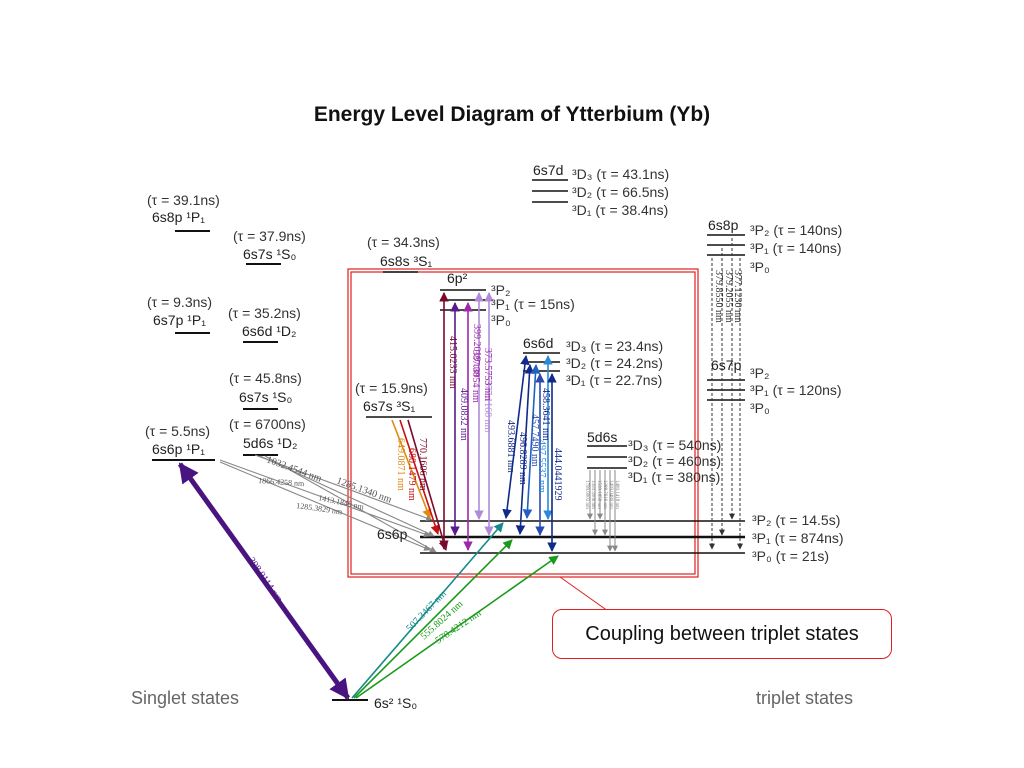  Describe the element at coordinates (389, 406) in the screenshot. I see `label-6s7s-3s1: 6s7s ³S₁` at that location.